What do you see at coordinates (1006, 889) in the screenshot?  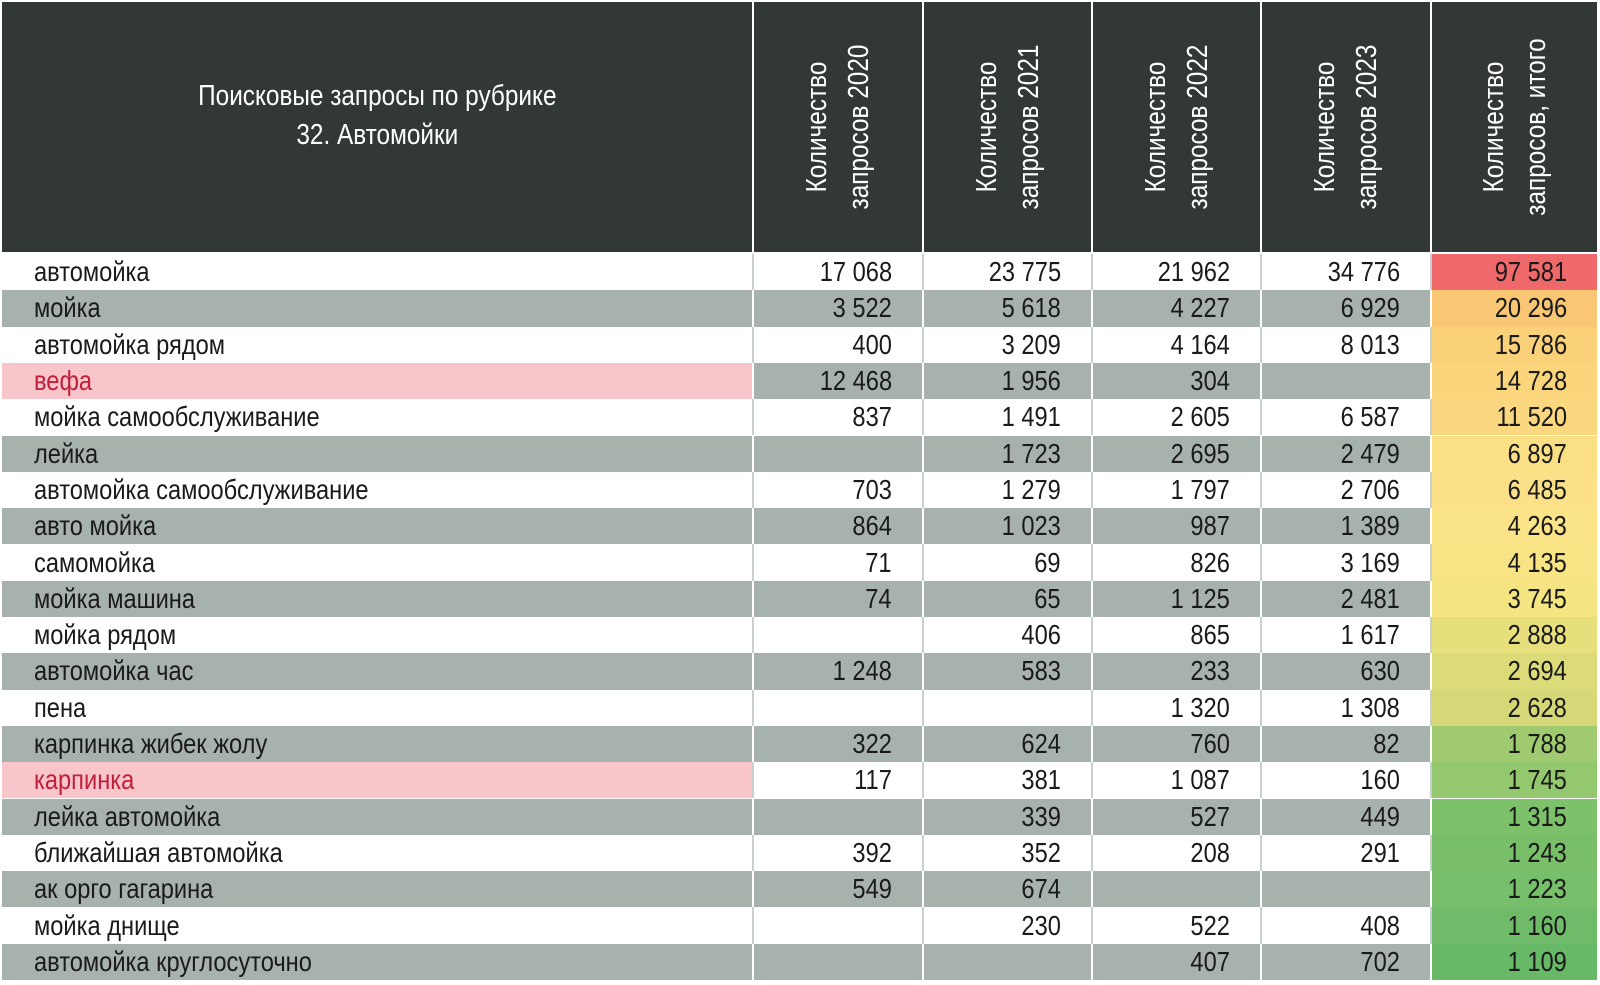 I see `value-cell-2021: 674` at bounding box center [1006, 889].